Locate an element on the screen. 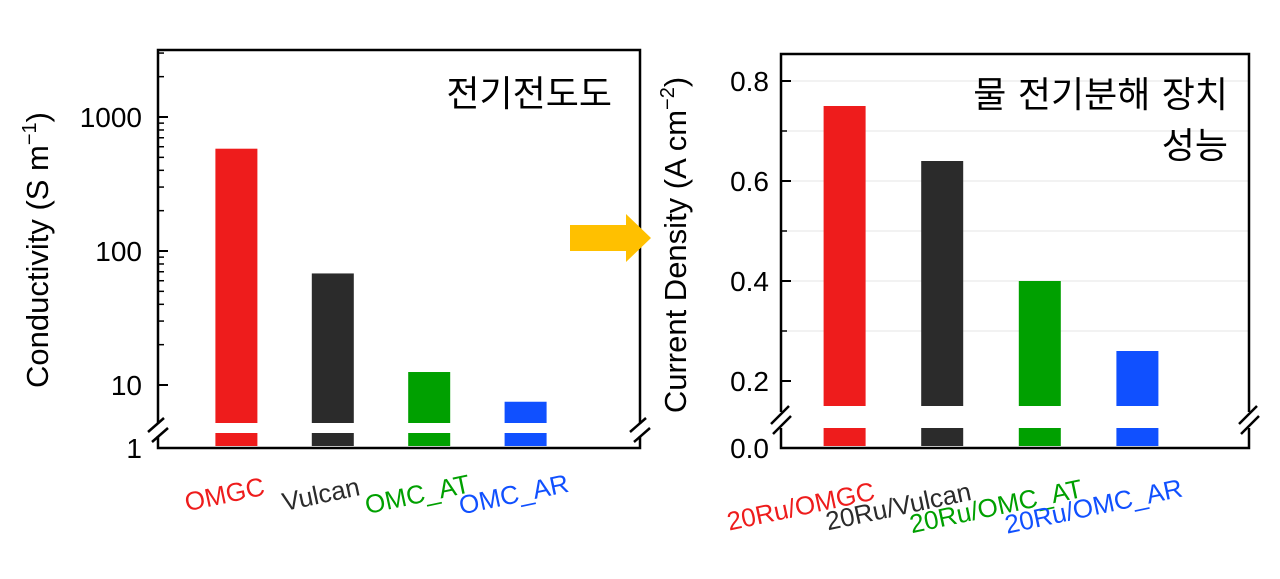 The height and width of the screenshot is (579, 1280). left-bar-omc-at is located at coordinates (429, 397).